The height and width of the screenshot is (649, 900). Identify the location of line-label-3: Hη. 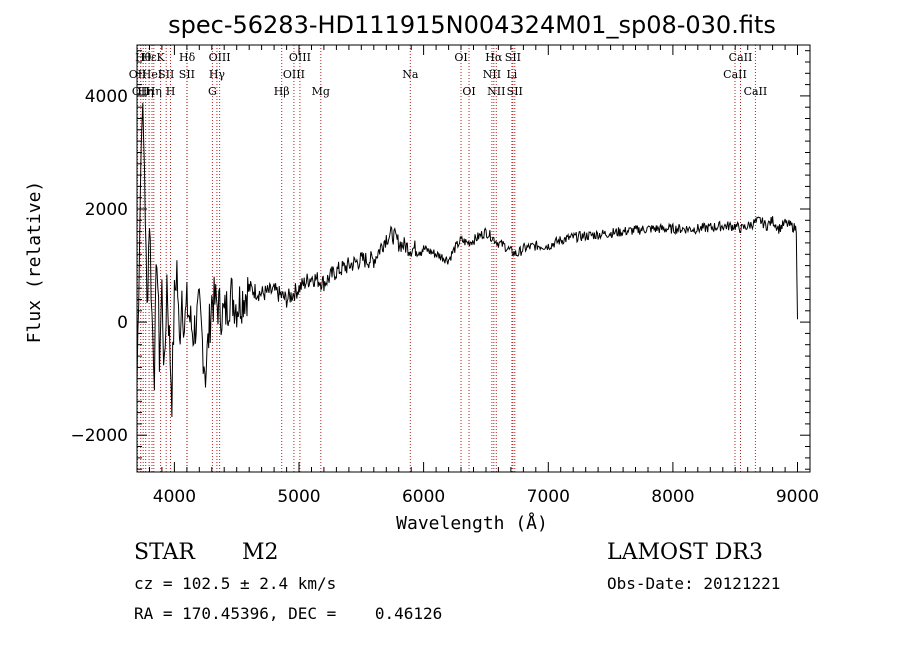
(146, 91).